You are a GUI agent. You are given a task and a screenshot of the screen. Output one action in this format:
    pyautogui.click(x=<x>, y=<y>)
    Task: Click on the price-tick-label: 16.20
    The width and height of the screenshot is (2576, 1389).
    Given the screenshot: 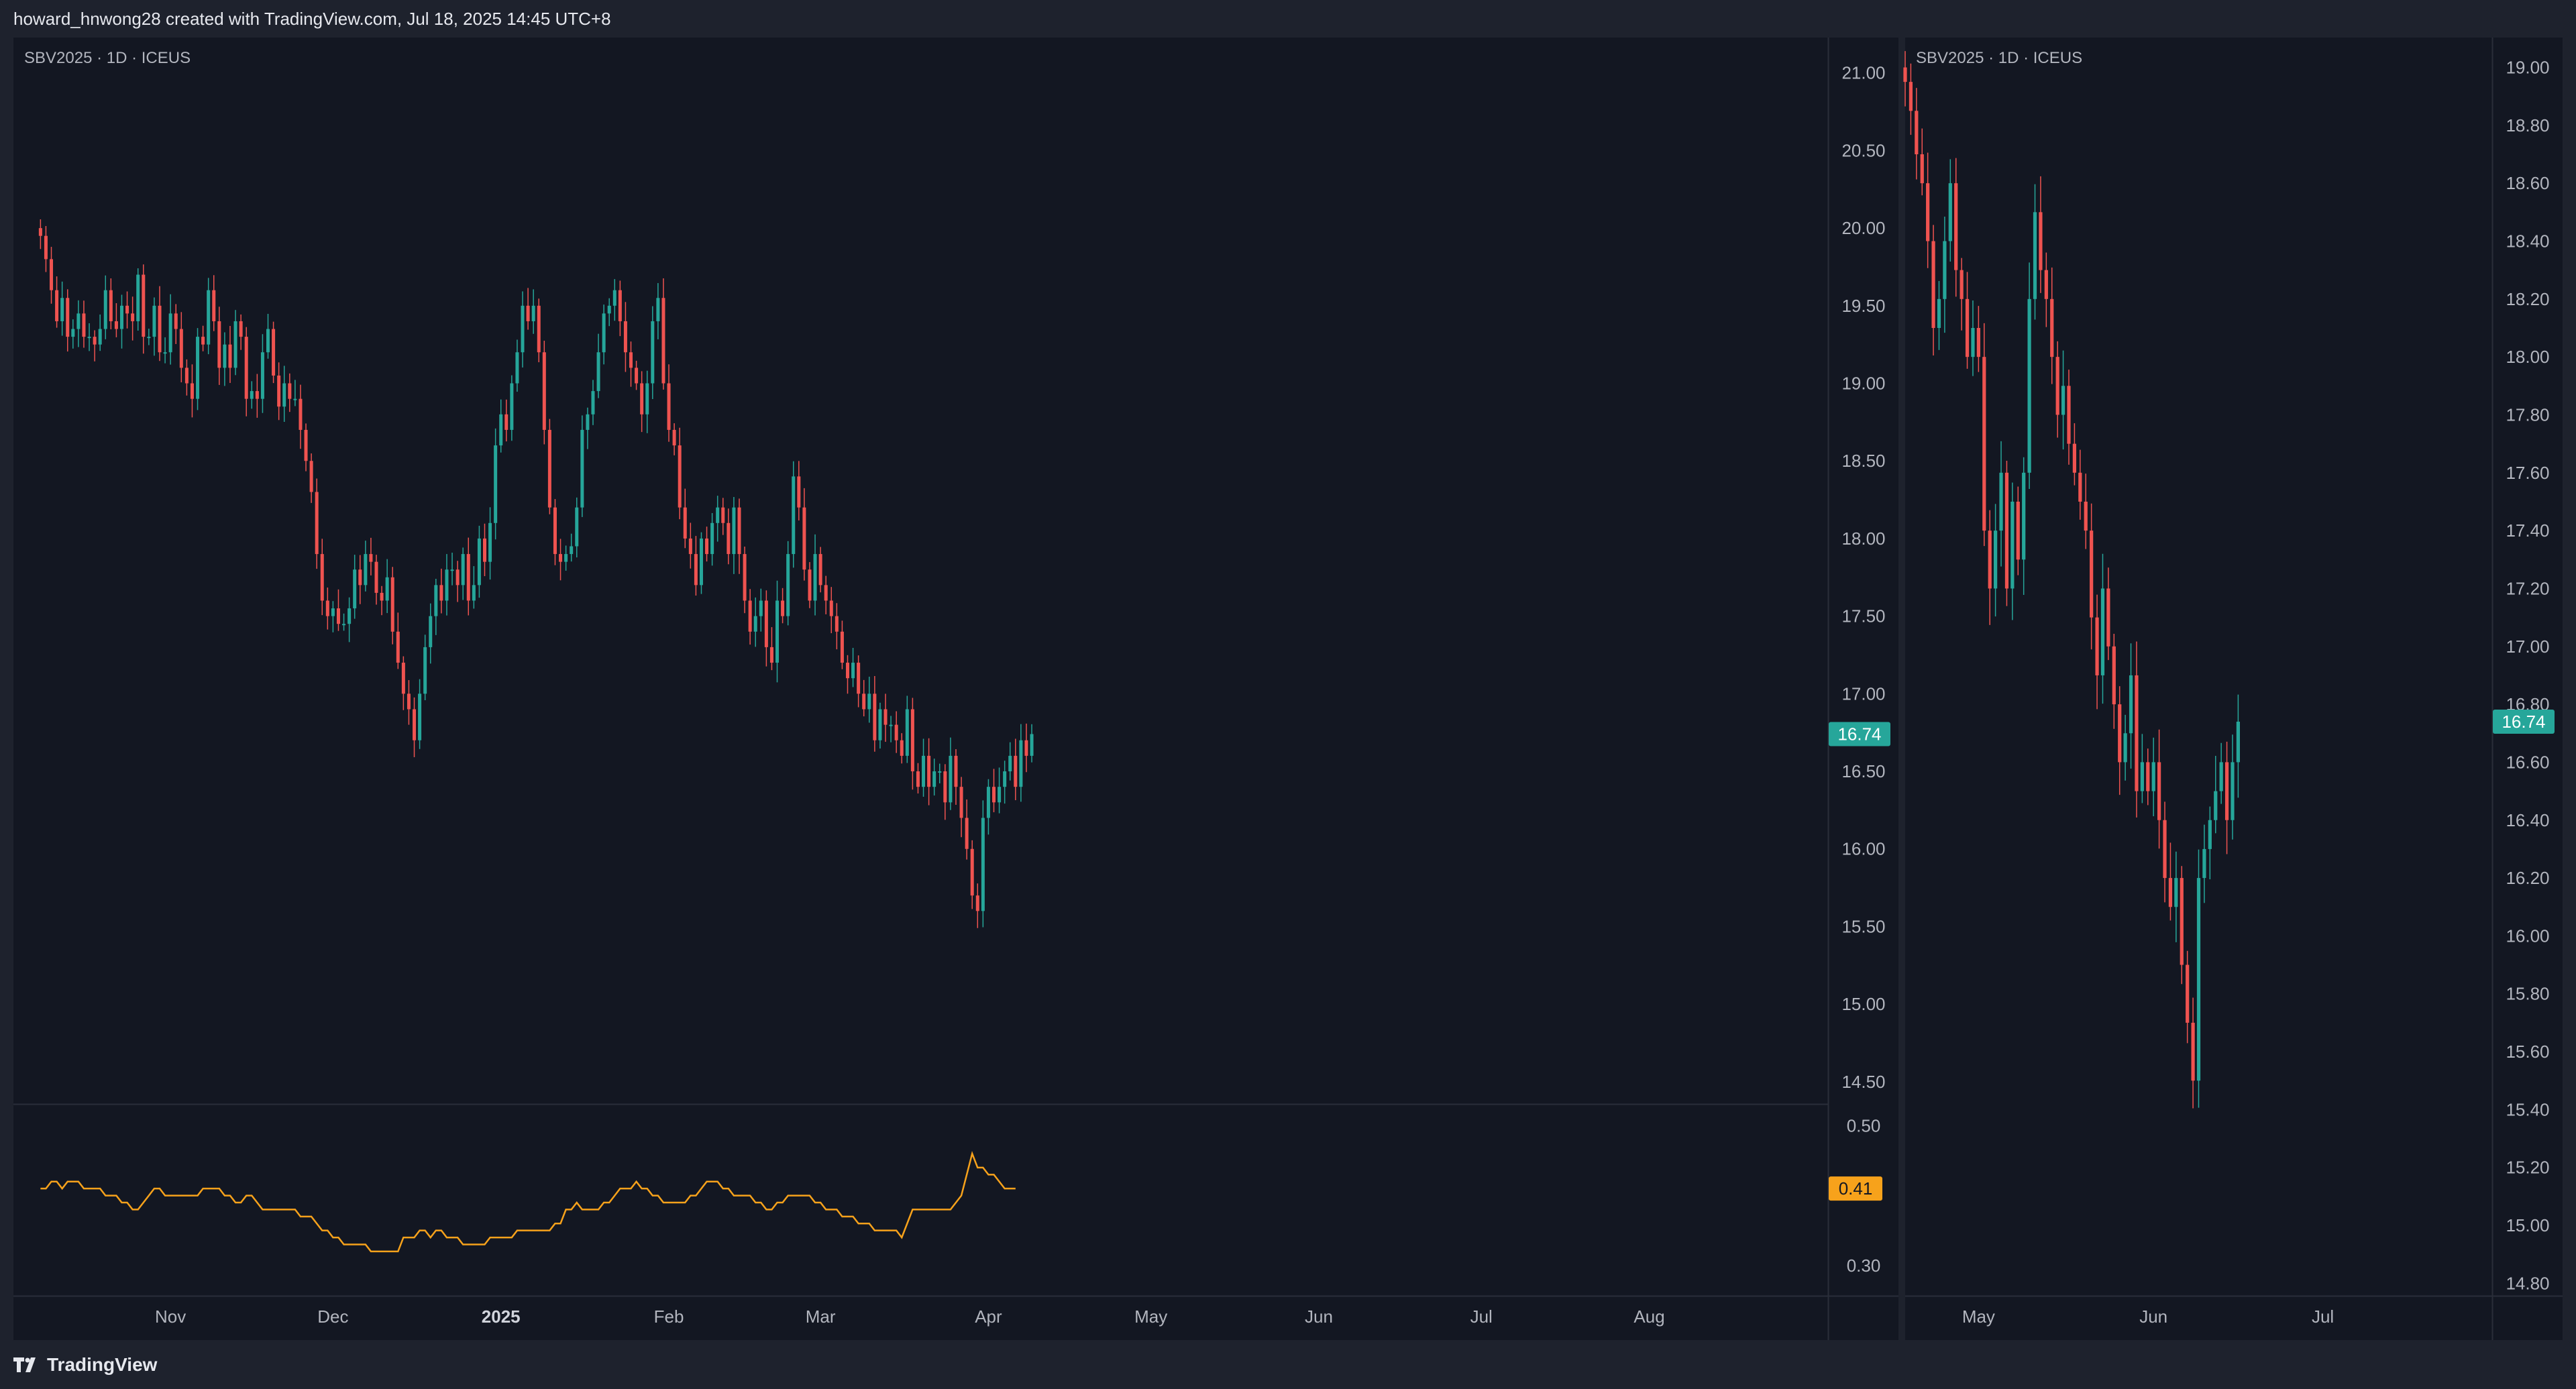 What is the action you would take?
    pyautogui.click(x=2527, y=878)
    